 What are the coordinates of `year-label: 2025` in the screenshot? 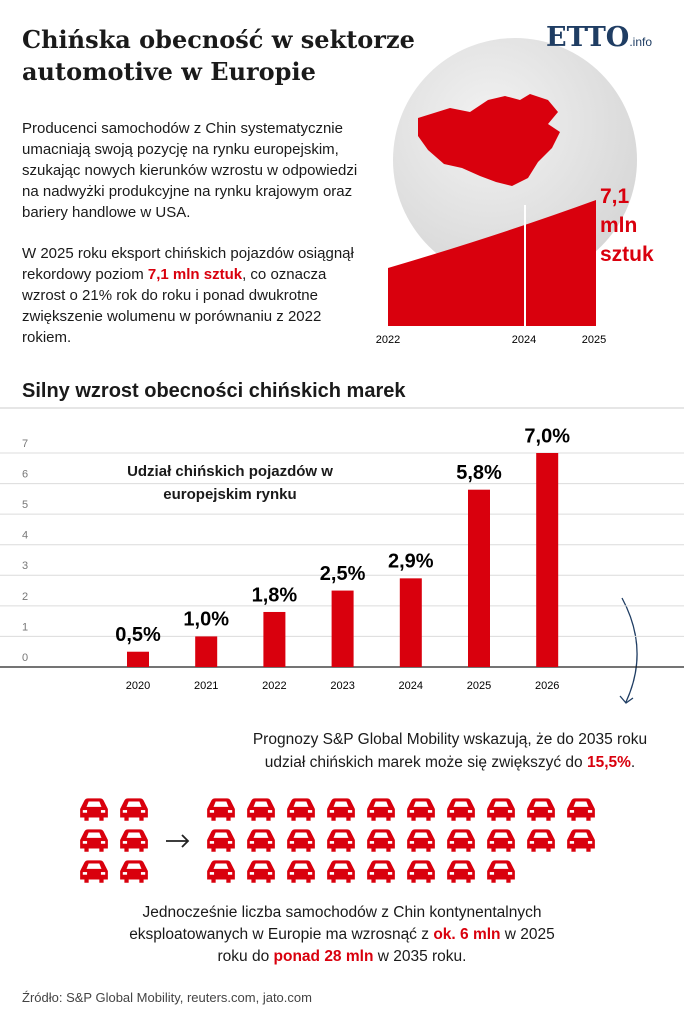 It's located at (594, 340).